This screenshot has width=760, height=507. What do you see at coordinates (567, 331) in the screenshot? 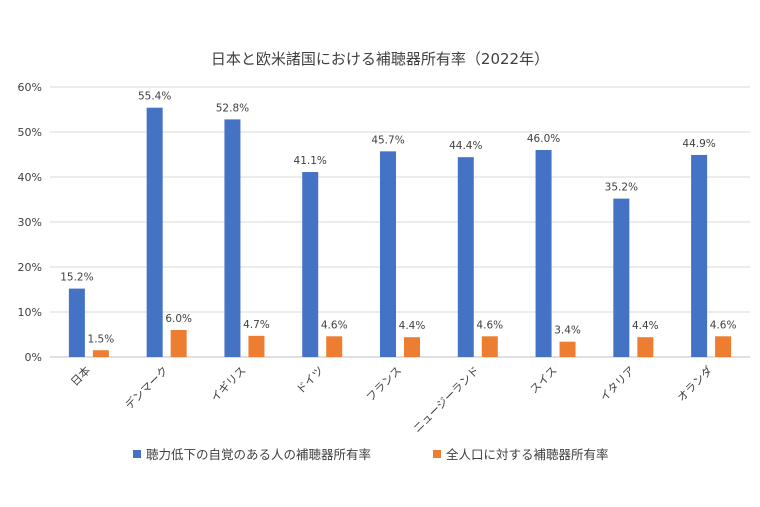
I see `data-label: 3.4%` at bounding box center [567, 331].